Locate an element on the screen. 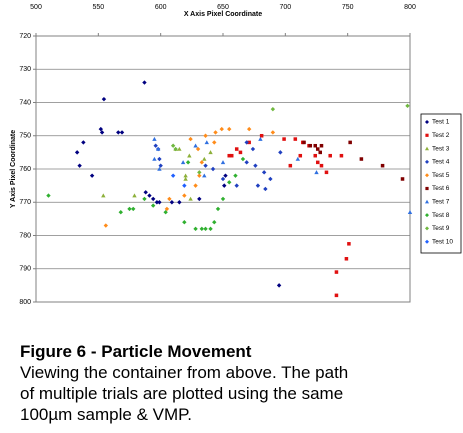 This screenshot has height=433, width=463. y-tick-label: 740 is located at coordinates (25, 102).